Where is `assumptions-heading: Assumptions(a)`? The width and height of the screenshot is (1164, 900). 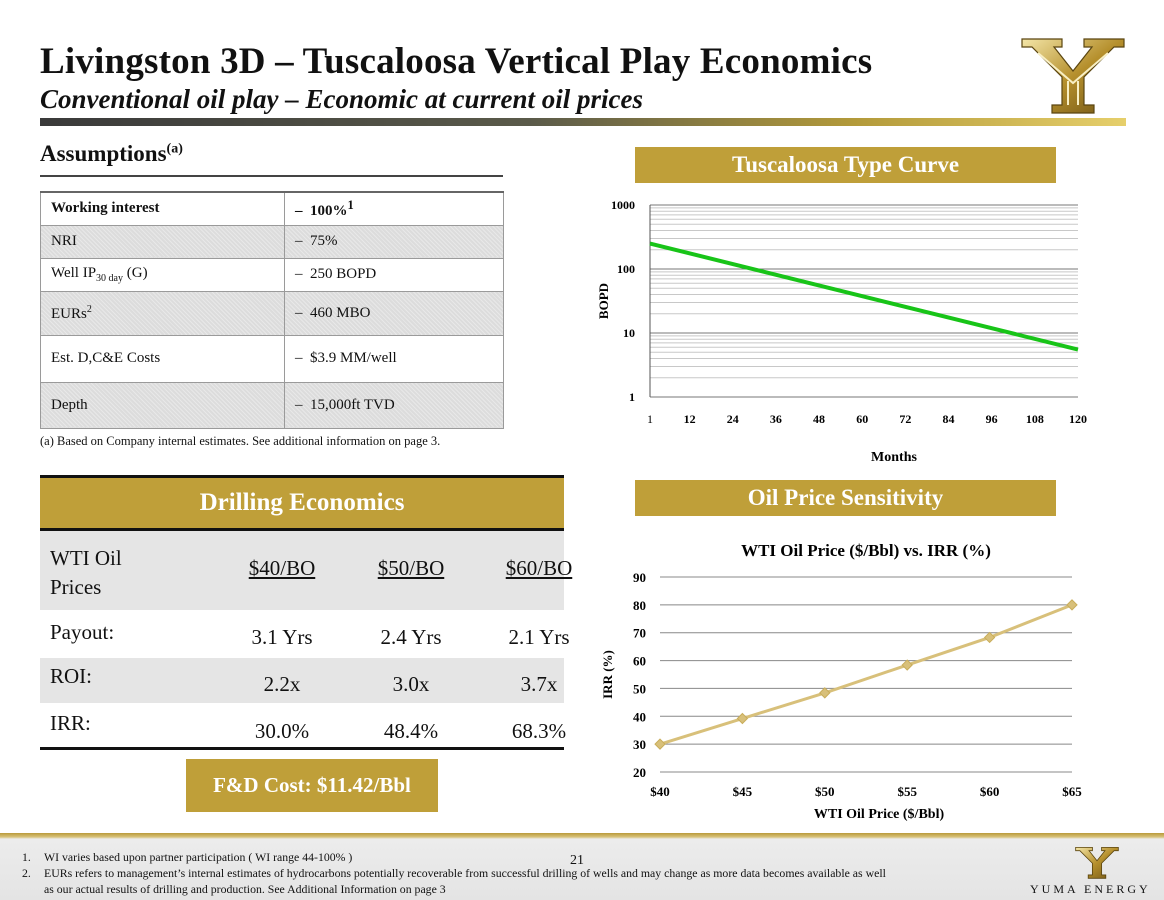 assumptions-heading: Assumptions(a) is located at coordinates (111, 153).